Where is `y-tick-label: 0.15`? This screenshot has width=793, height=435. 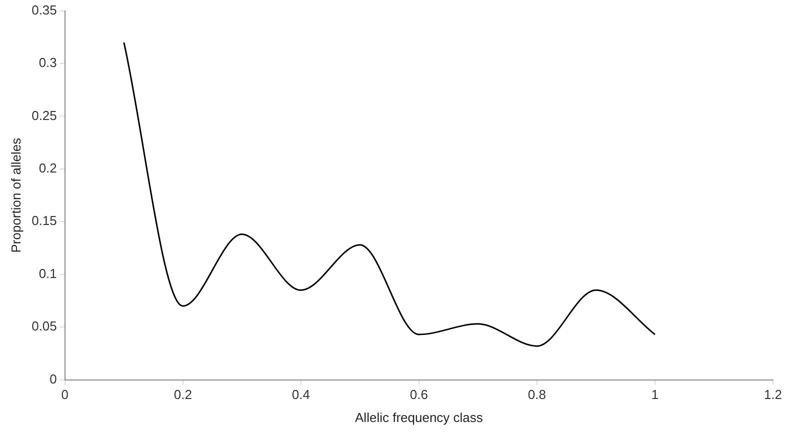
y-tick-label: 0.15 is located at coordinates (44, 220).